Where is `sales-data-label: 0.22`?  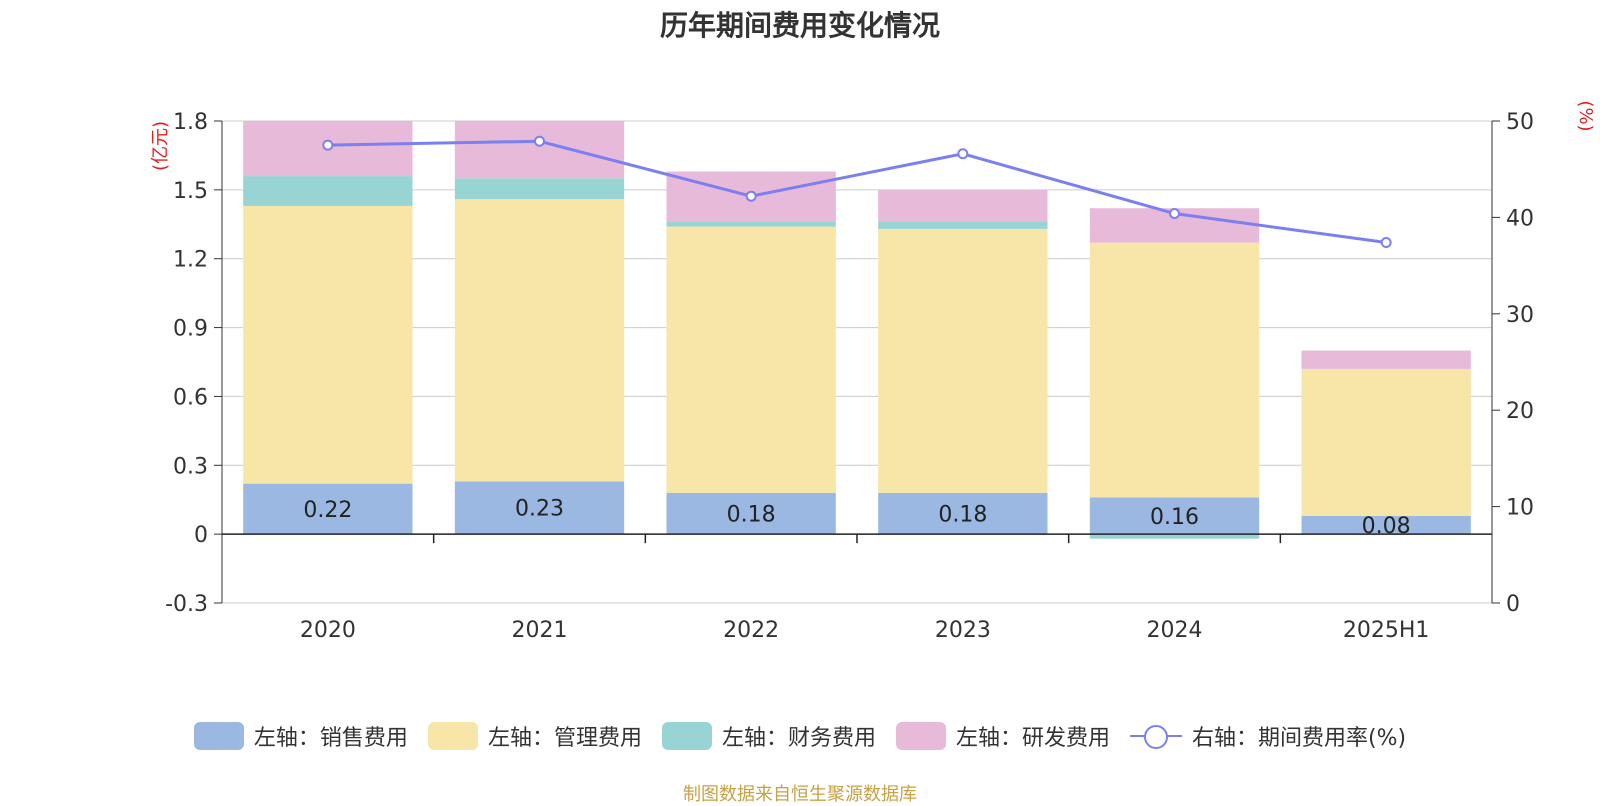 sales-data-label: 0.22 is located at coordinates (327, 510).